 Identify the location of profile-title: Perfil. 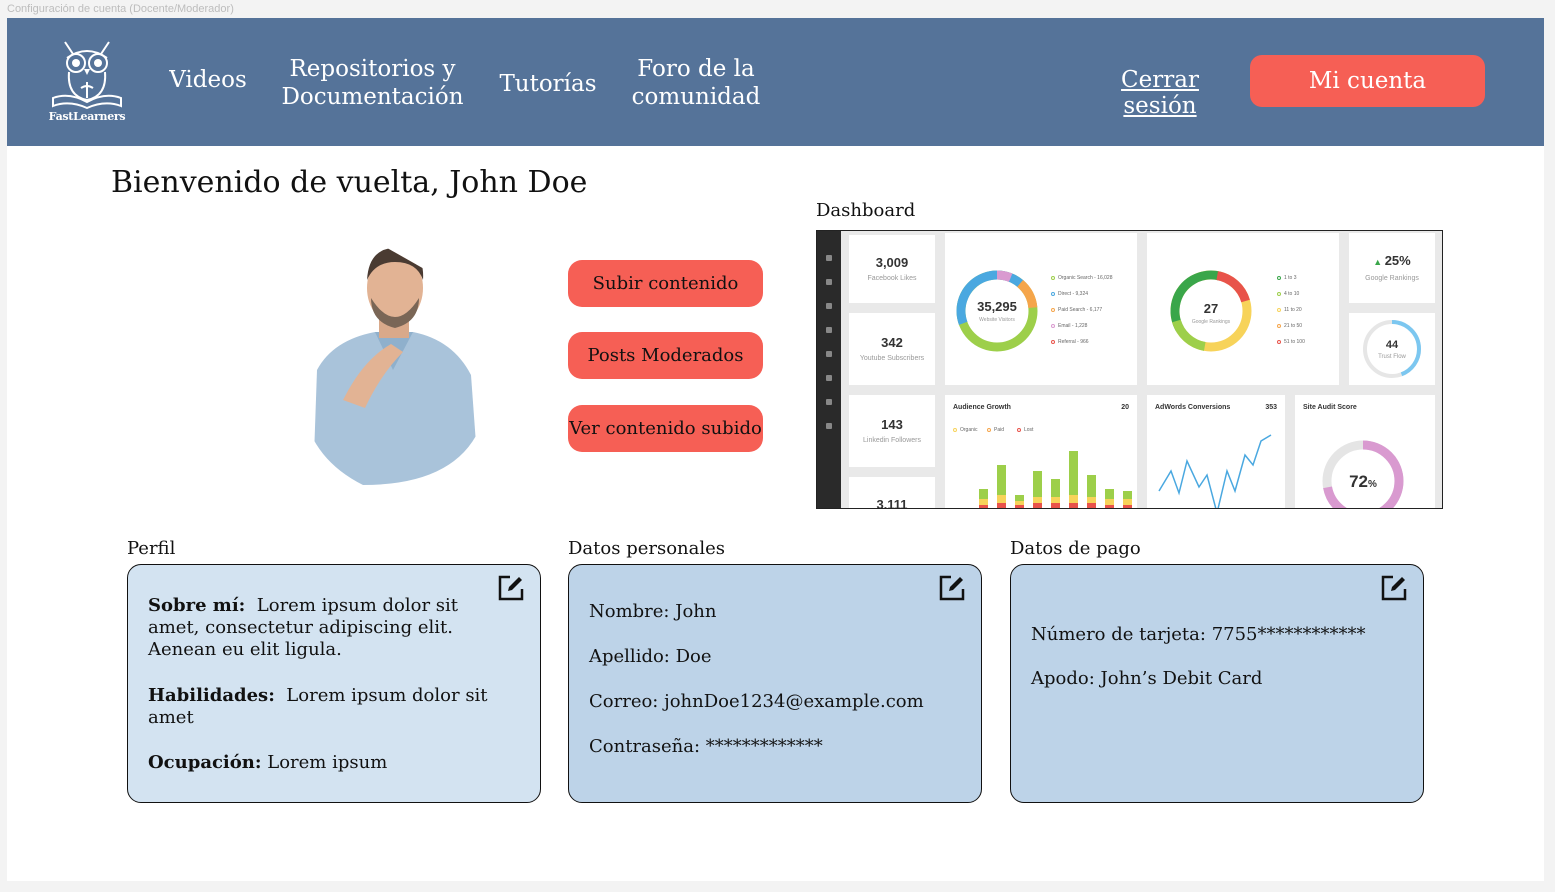
(151, 548).